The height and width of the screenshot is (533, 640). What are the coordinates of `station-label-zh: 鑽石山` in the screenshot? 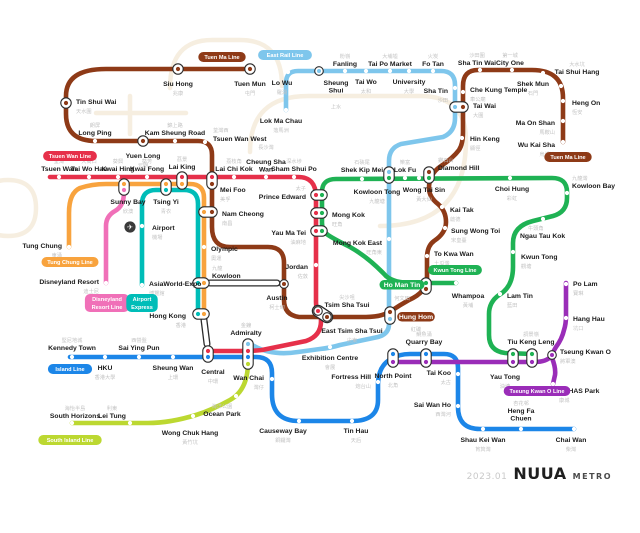 It's located at (446, 160).